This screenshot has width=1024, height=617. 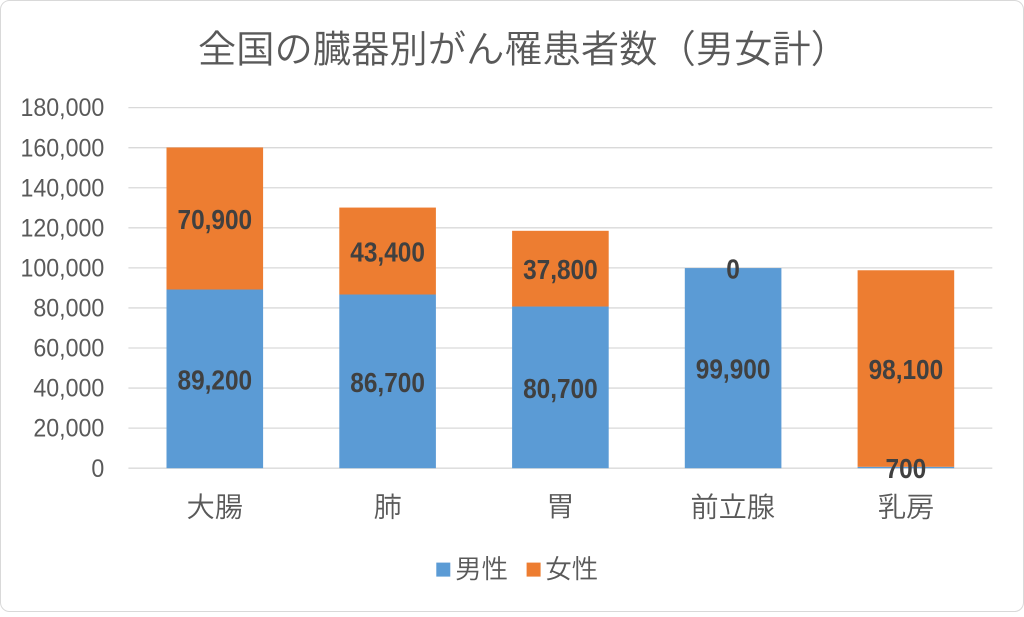 What do you see at coordinates (387, 251) in the screenshot?
I see `svg-text: 43,400` at bounding box center [387, 251].